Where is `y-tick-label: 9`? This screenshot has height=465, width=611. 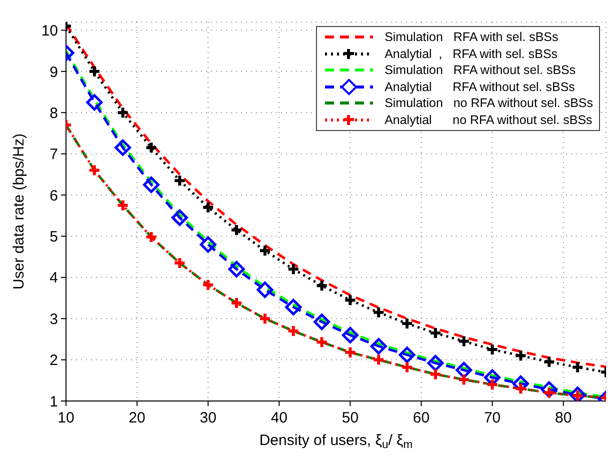
y-tick-label: 9 is located at coordinates (54, 72).